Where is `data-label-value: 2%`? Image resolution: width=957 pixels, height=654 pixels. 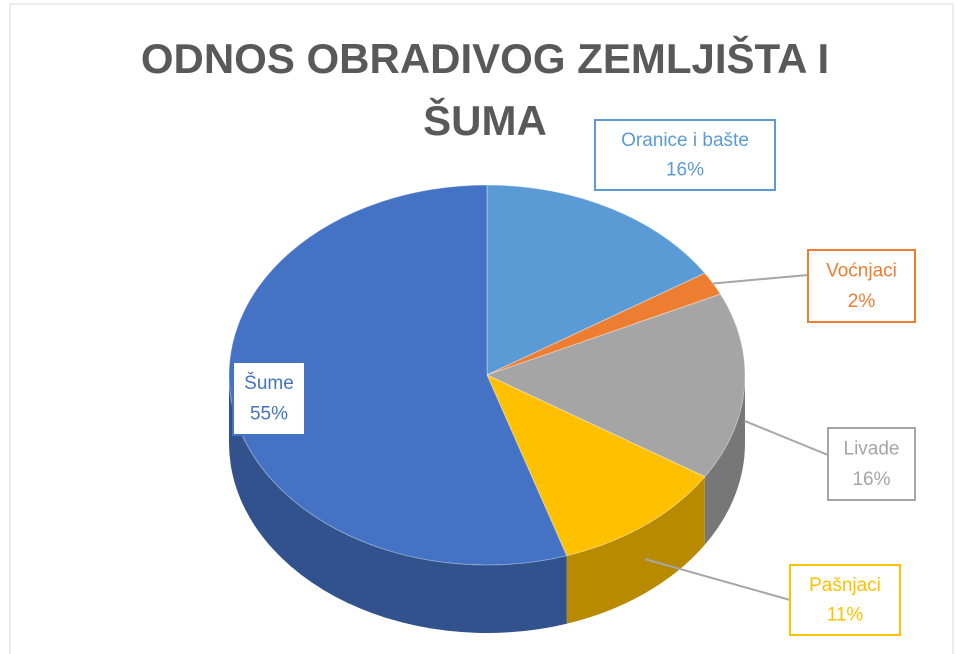
data-label-value: 2% is located at coordinates (862, 301).